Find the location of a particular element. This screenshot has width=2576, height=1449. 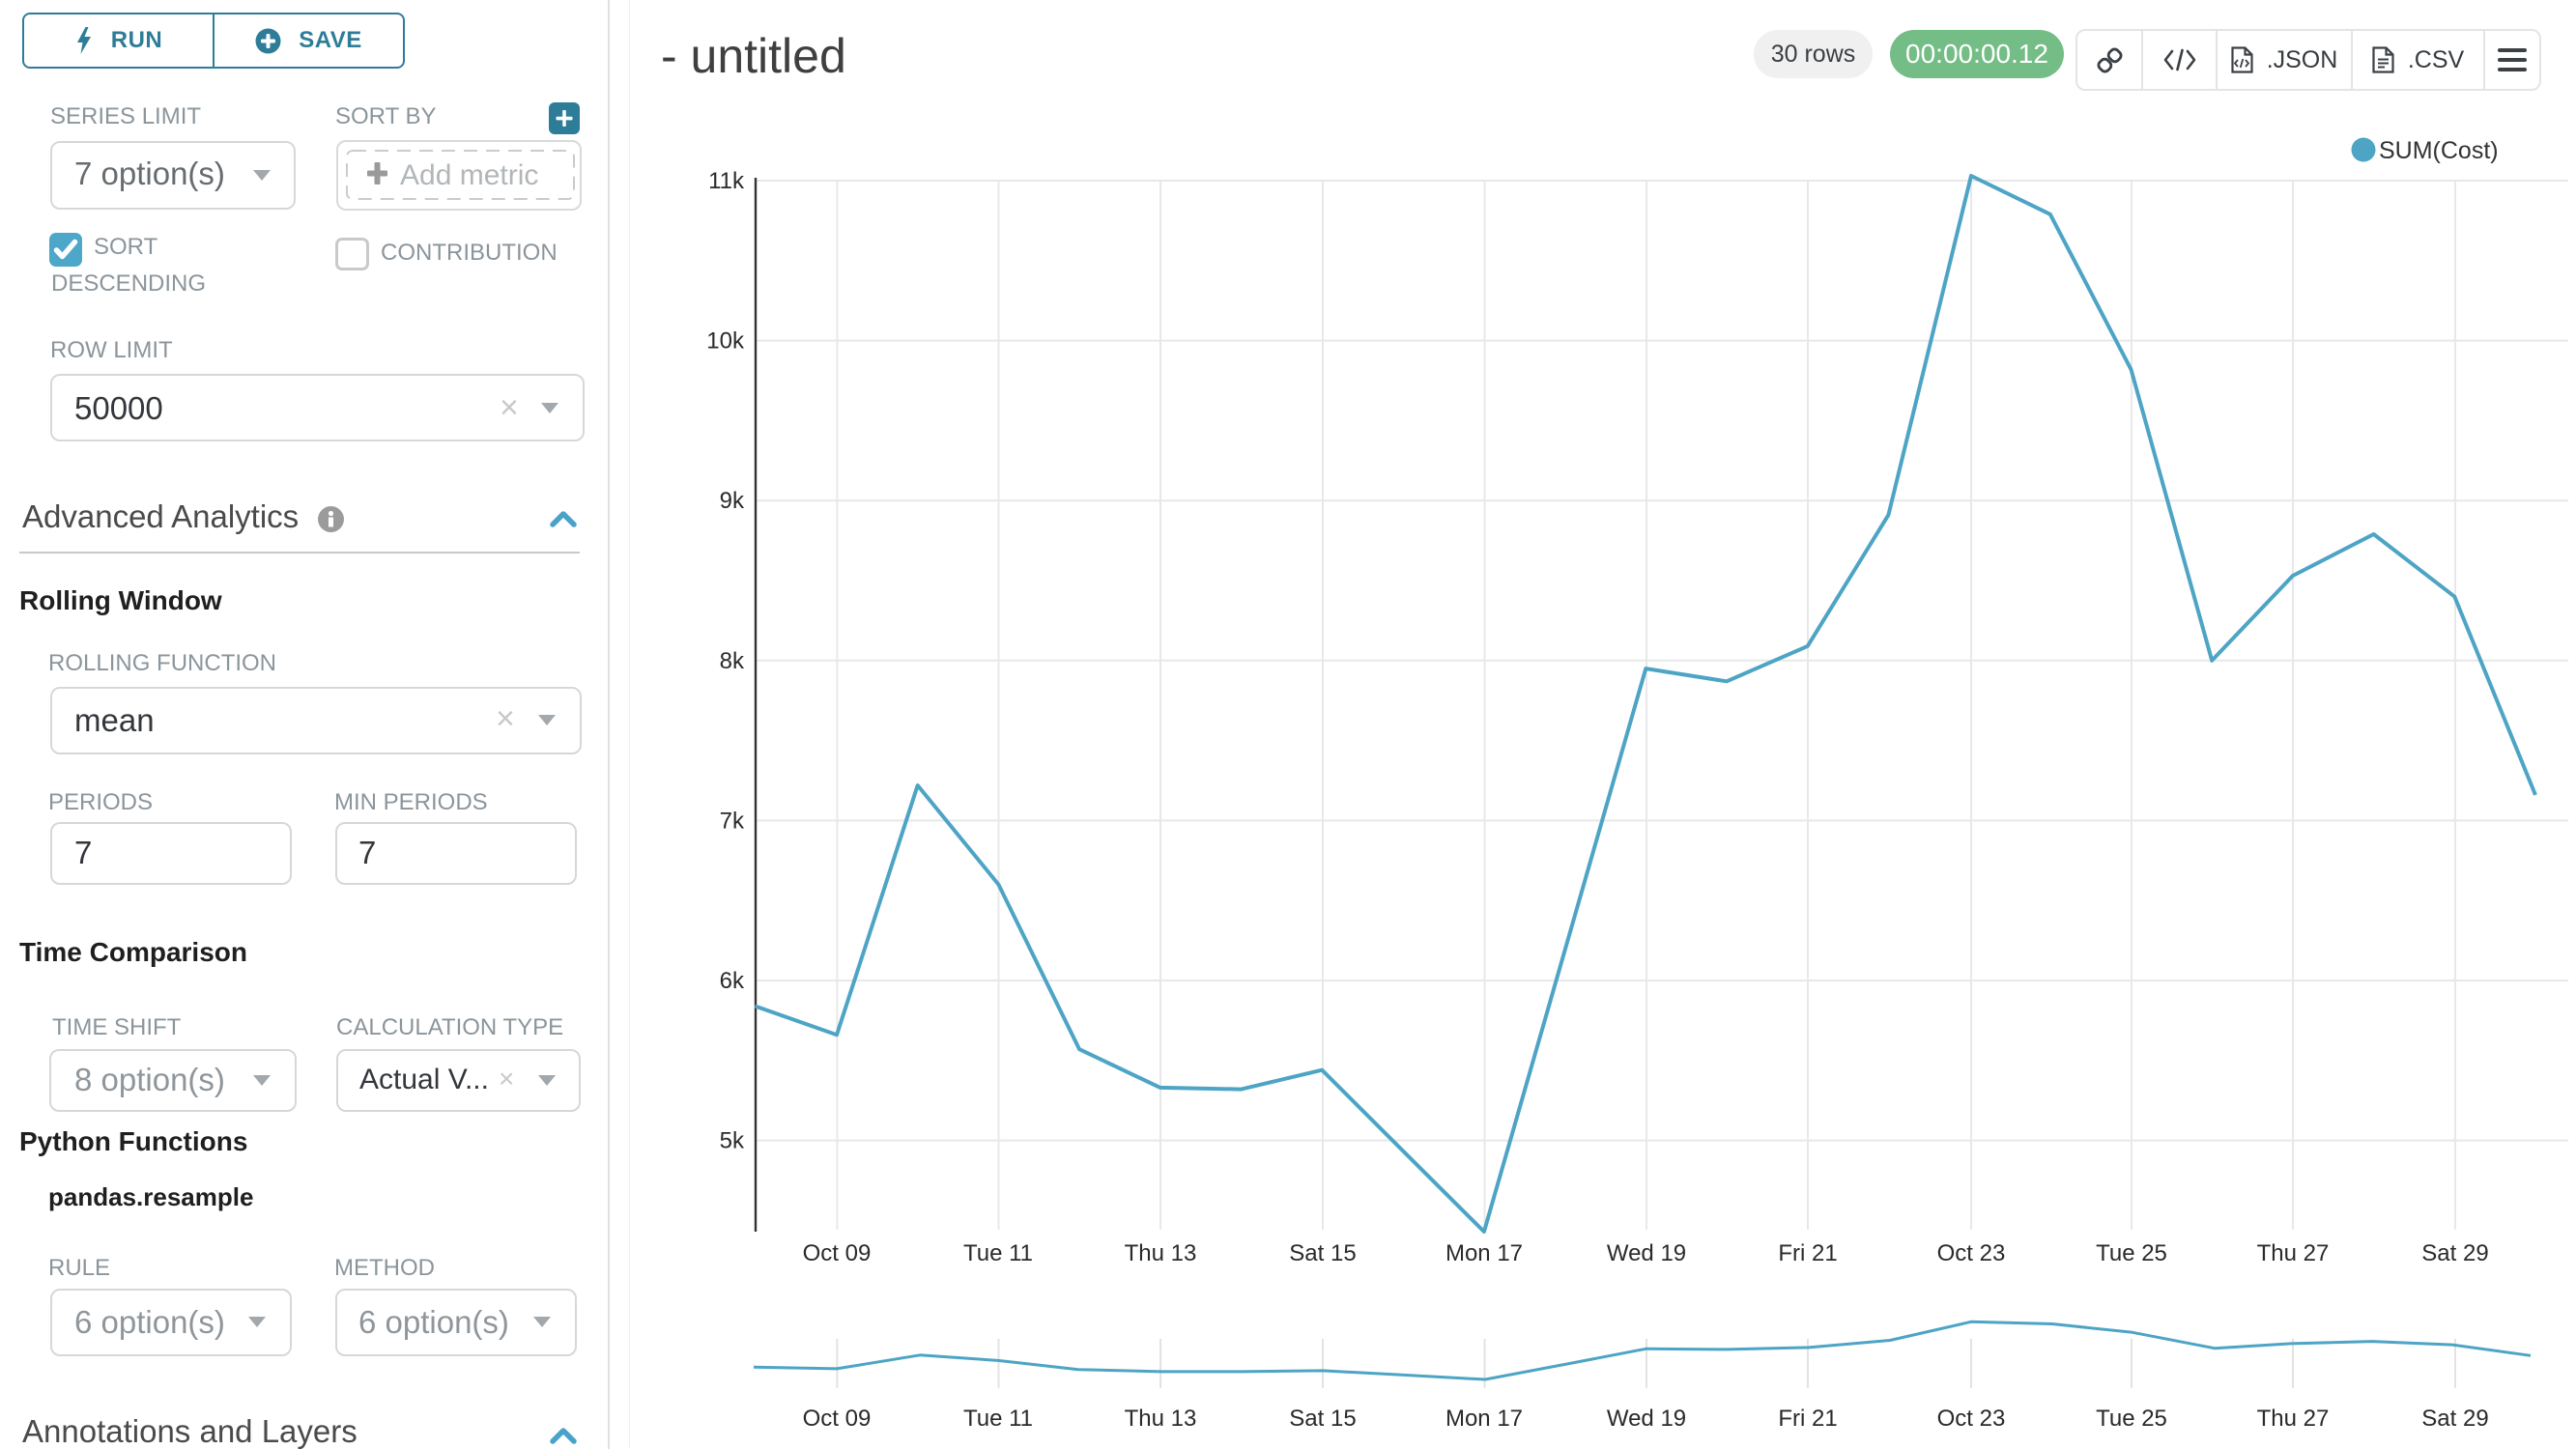

svg-text: 10k is located at coordinates (725, 341).